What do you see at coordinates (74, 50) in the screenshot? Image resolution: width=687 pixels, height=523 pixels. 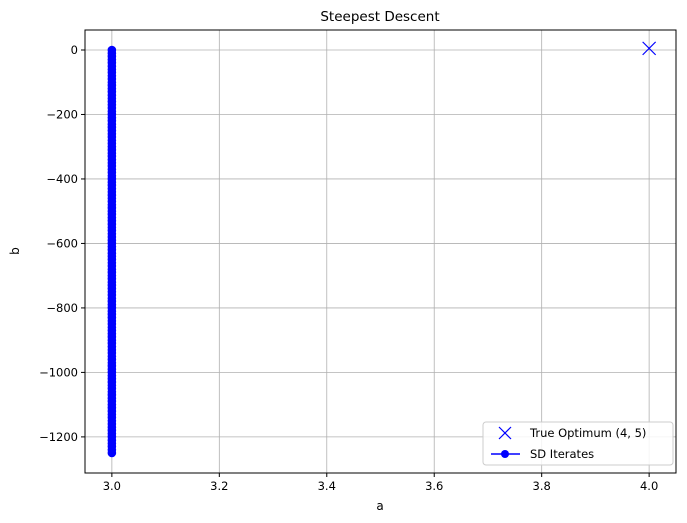 I see `y-tick-label: 0` at bounding box center [74, 50].